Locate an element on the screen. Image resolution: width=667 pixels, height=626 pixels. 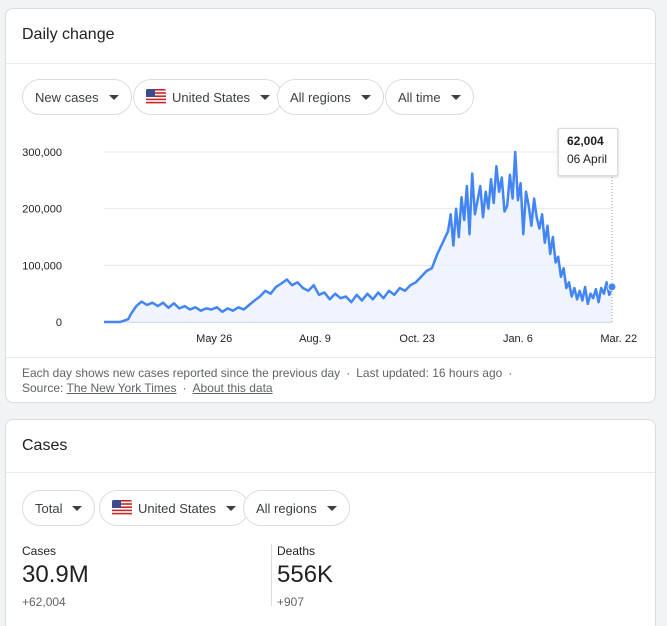
deaths-delta: +907 is located at coordinates (291, 602).